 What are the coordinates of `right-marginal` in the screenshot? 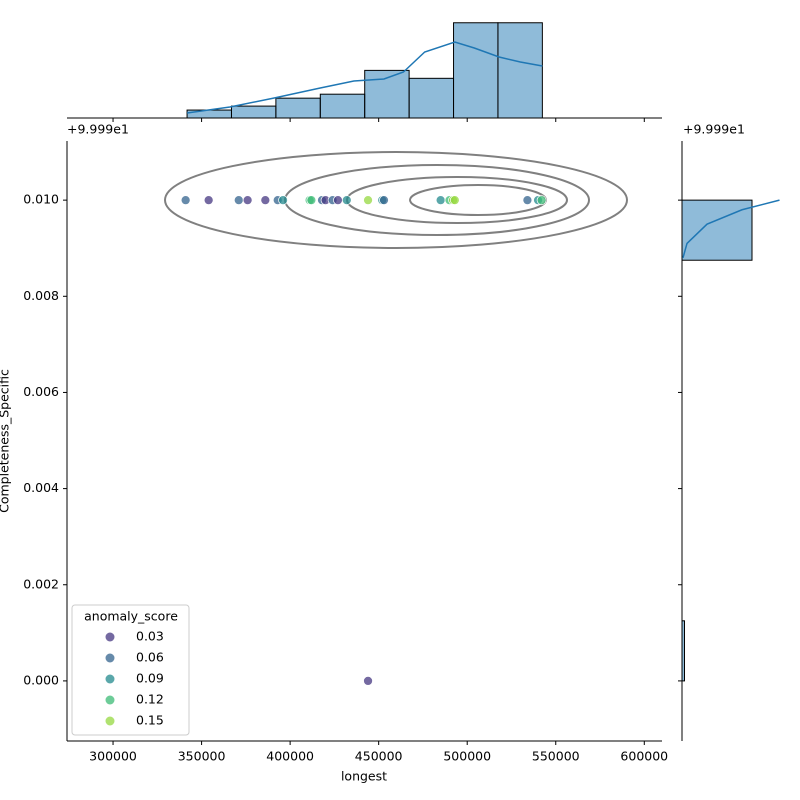 It's located at (731, 440).